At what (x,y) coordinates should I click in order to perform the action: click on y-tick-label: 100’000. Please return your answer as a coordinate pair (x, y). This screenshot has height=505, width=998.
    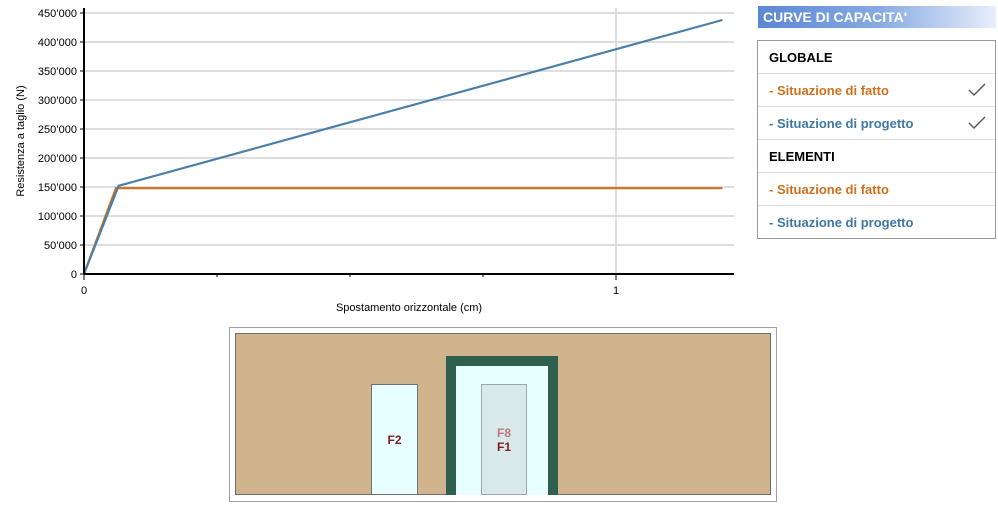
    Looking at the image, I should click on (57, 217).